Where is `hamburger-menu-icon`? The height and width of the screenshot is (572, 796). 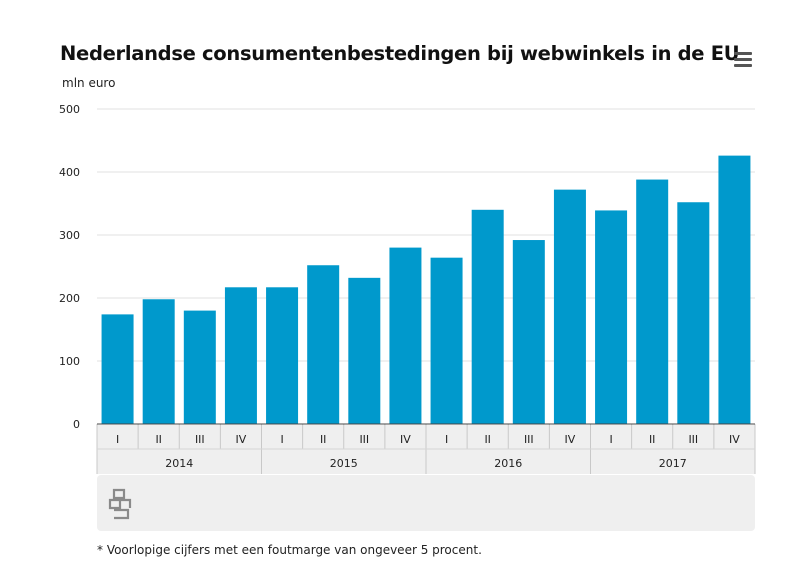
hamburger-menu-icon is located at coordinates (743, 59).